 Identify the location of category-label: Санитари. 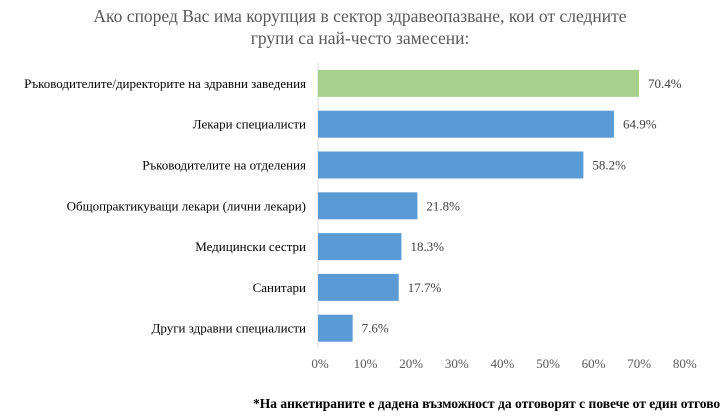
(279, 287).